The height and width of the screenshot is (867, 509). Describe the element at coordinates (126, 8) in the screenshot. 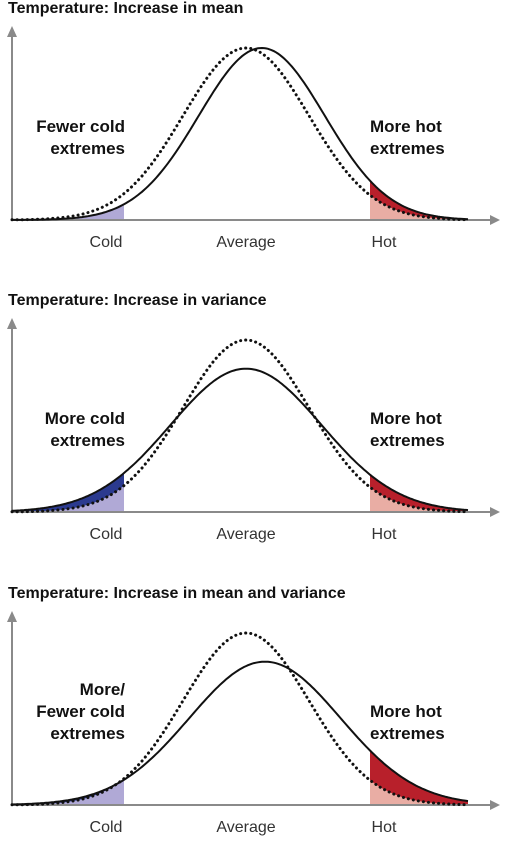

I see `panel-title: Temperature: Increase in mean` at that location.